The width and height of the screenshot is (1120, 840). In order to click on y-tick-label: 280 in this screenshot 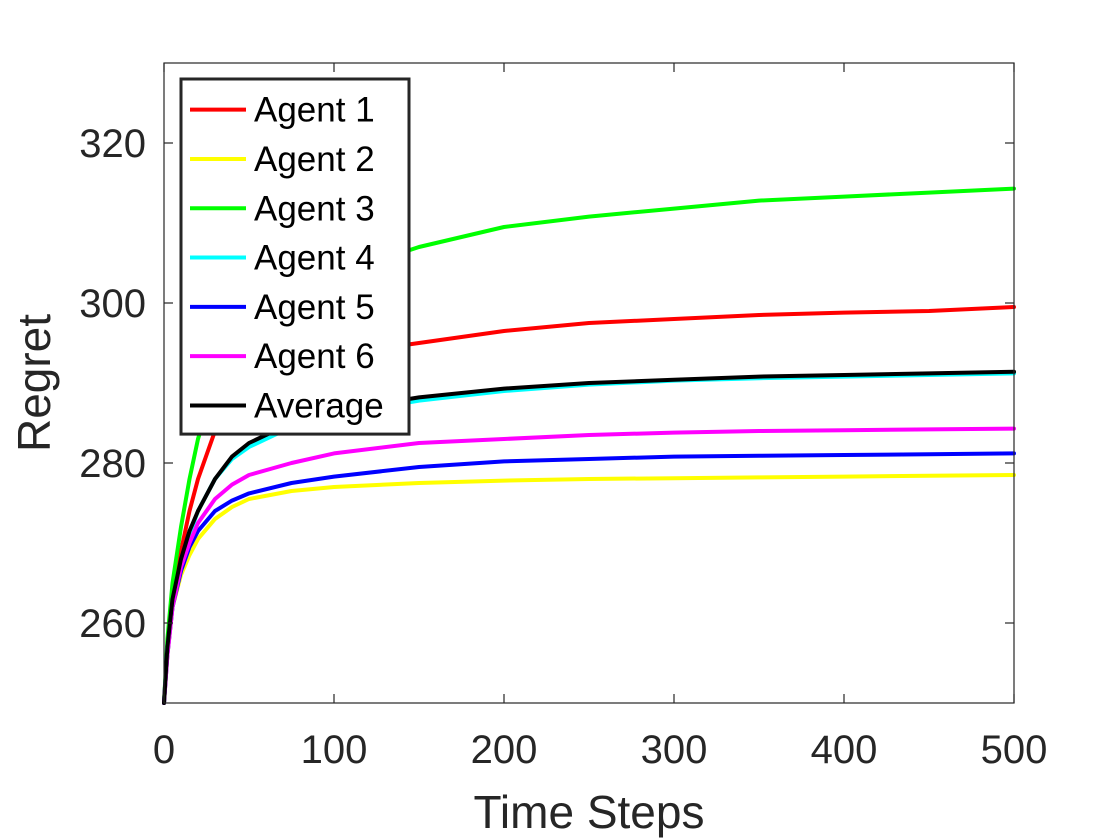, I will do `click(112, 464)`.